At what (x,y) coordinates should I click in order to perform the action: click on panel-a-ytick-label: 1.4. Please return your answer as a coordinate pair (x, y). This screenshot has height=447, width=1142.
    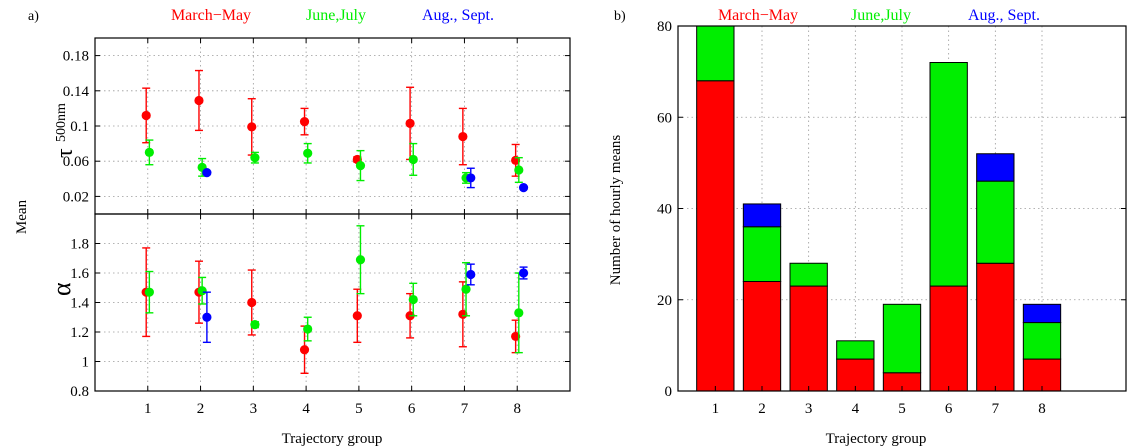
    Looking at the image, I should click on (79, 304).